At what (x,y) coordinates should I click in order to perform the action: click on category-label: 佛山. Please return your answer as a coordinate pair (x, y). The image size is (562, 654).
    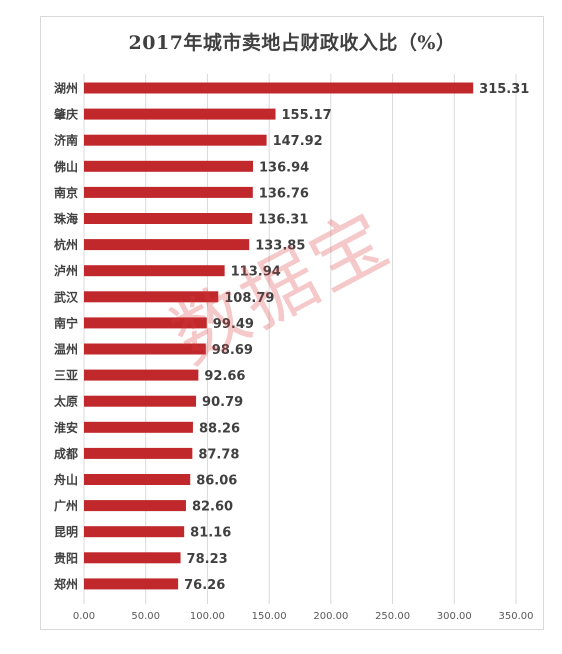
    Looking at the image, I should click on (65, 166).